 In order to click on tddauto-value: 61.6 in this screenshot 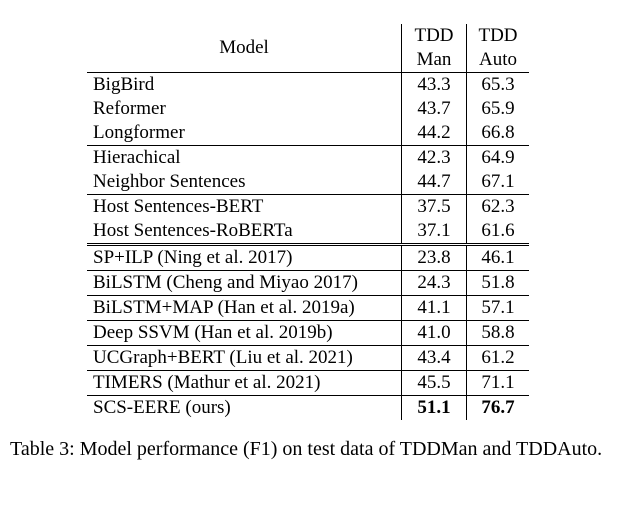, I will do `click(497, 232)`.